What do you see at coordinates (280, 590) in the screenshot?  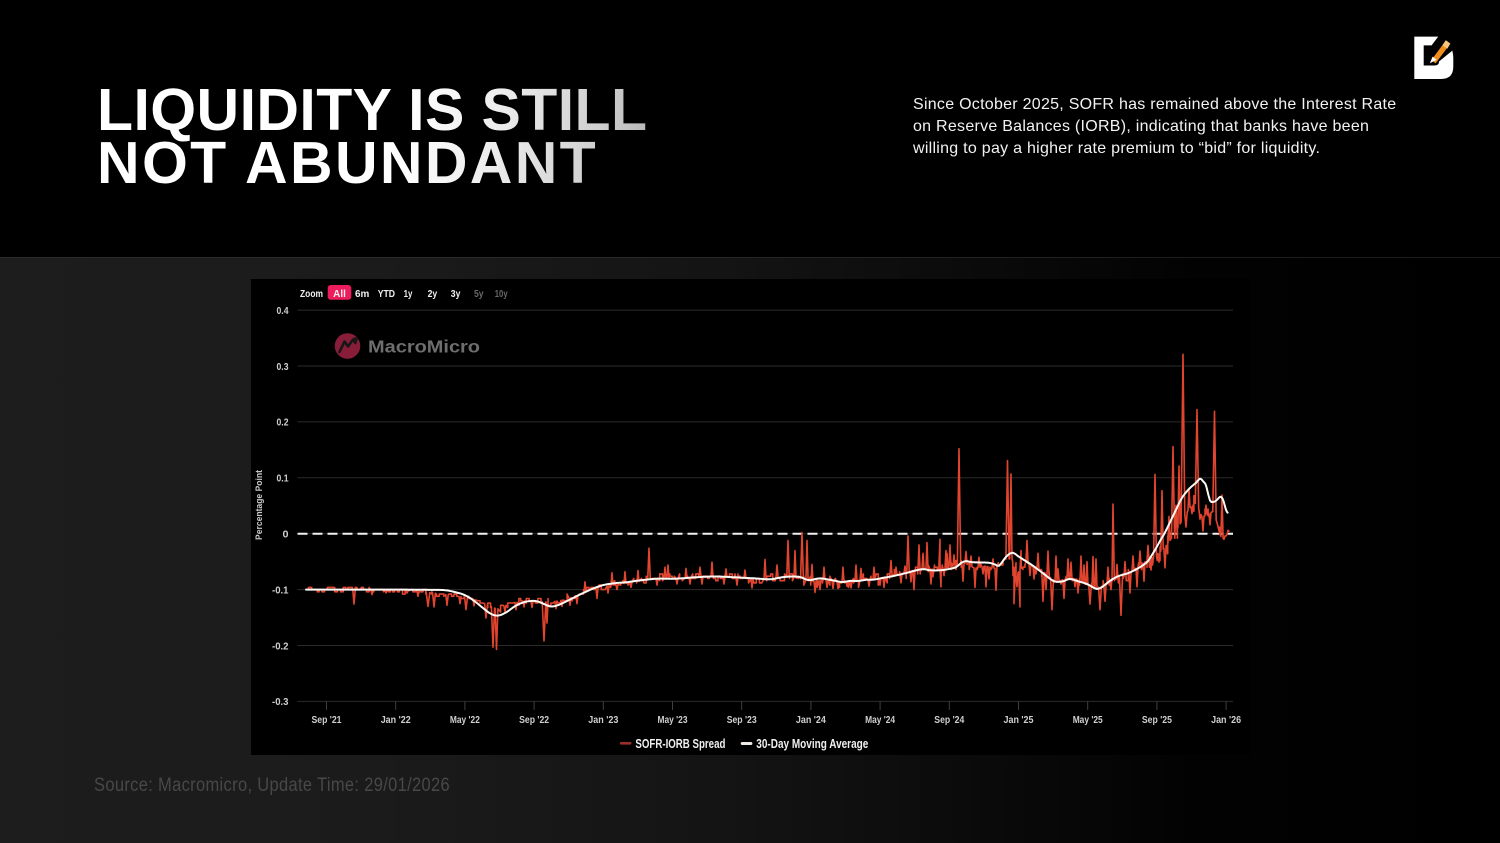 I see `svg-text: -0.1` at bounding box center [280, 590].